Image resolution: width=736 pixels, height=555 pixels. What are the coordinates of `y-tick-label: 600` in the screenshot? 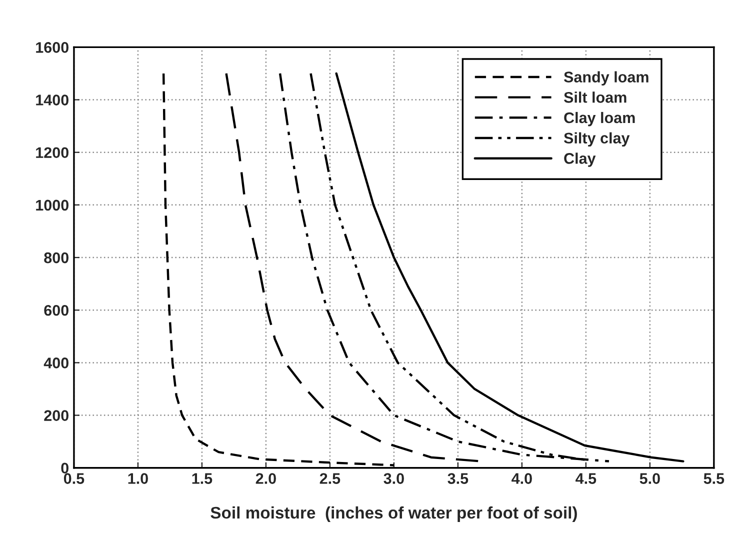 It's located at (56, 310).